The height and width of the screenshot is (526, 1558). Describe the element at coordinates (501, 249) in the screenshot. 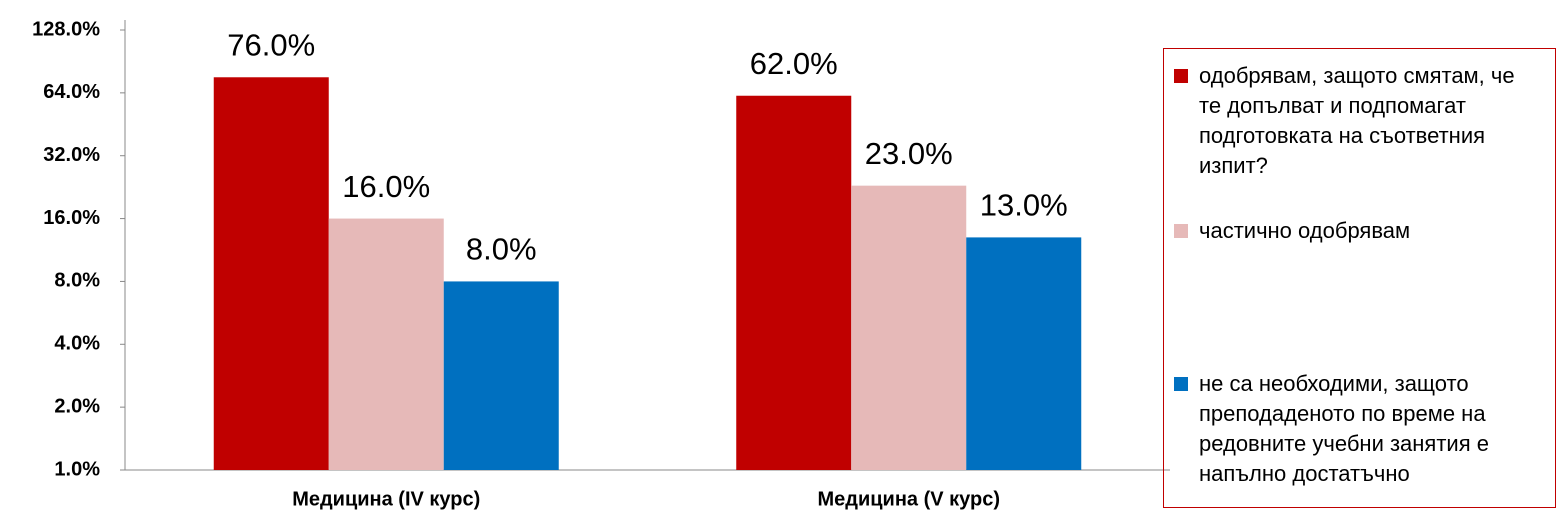

I see `value-label: 8.0%` at that location.